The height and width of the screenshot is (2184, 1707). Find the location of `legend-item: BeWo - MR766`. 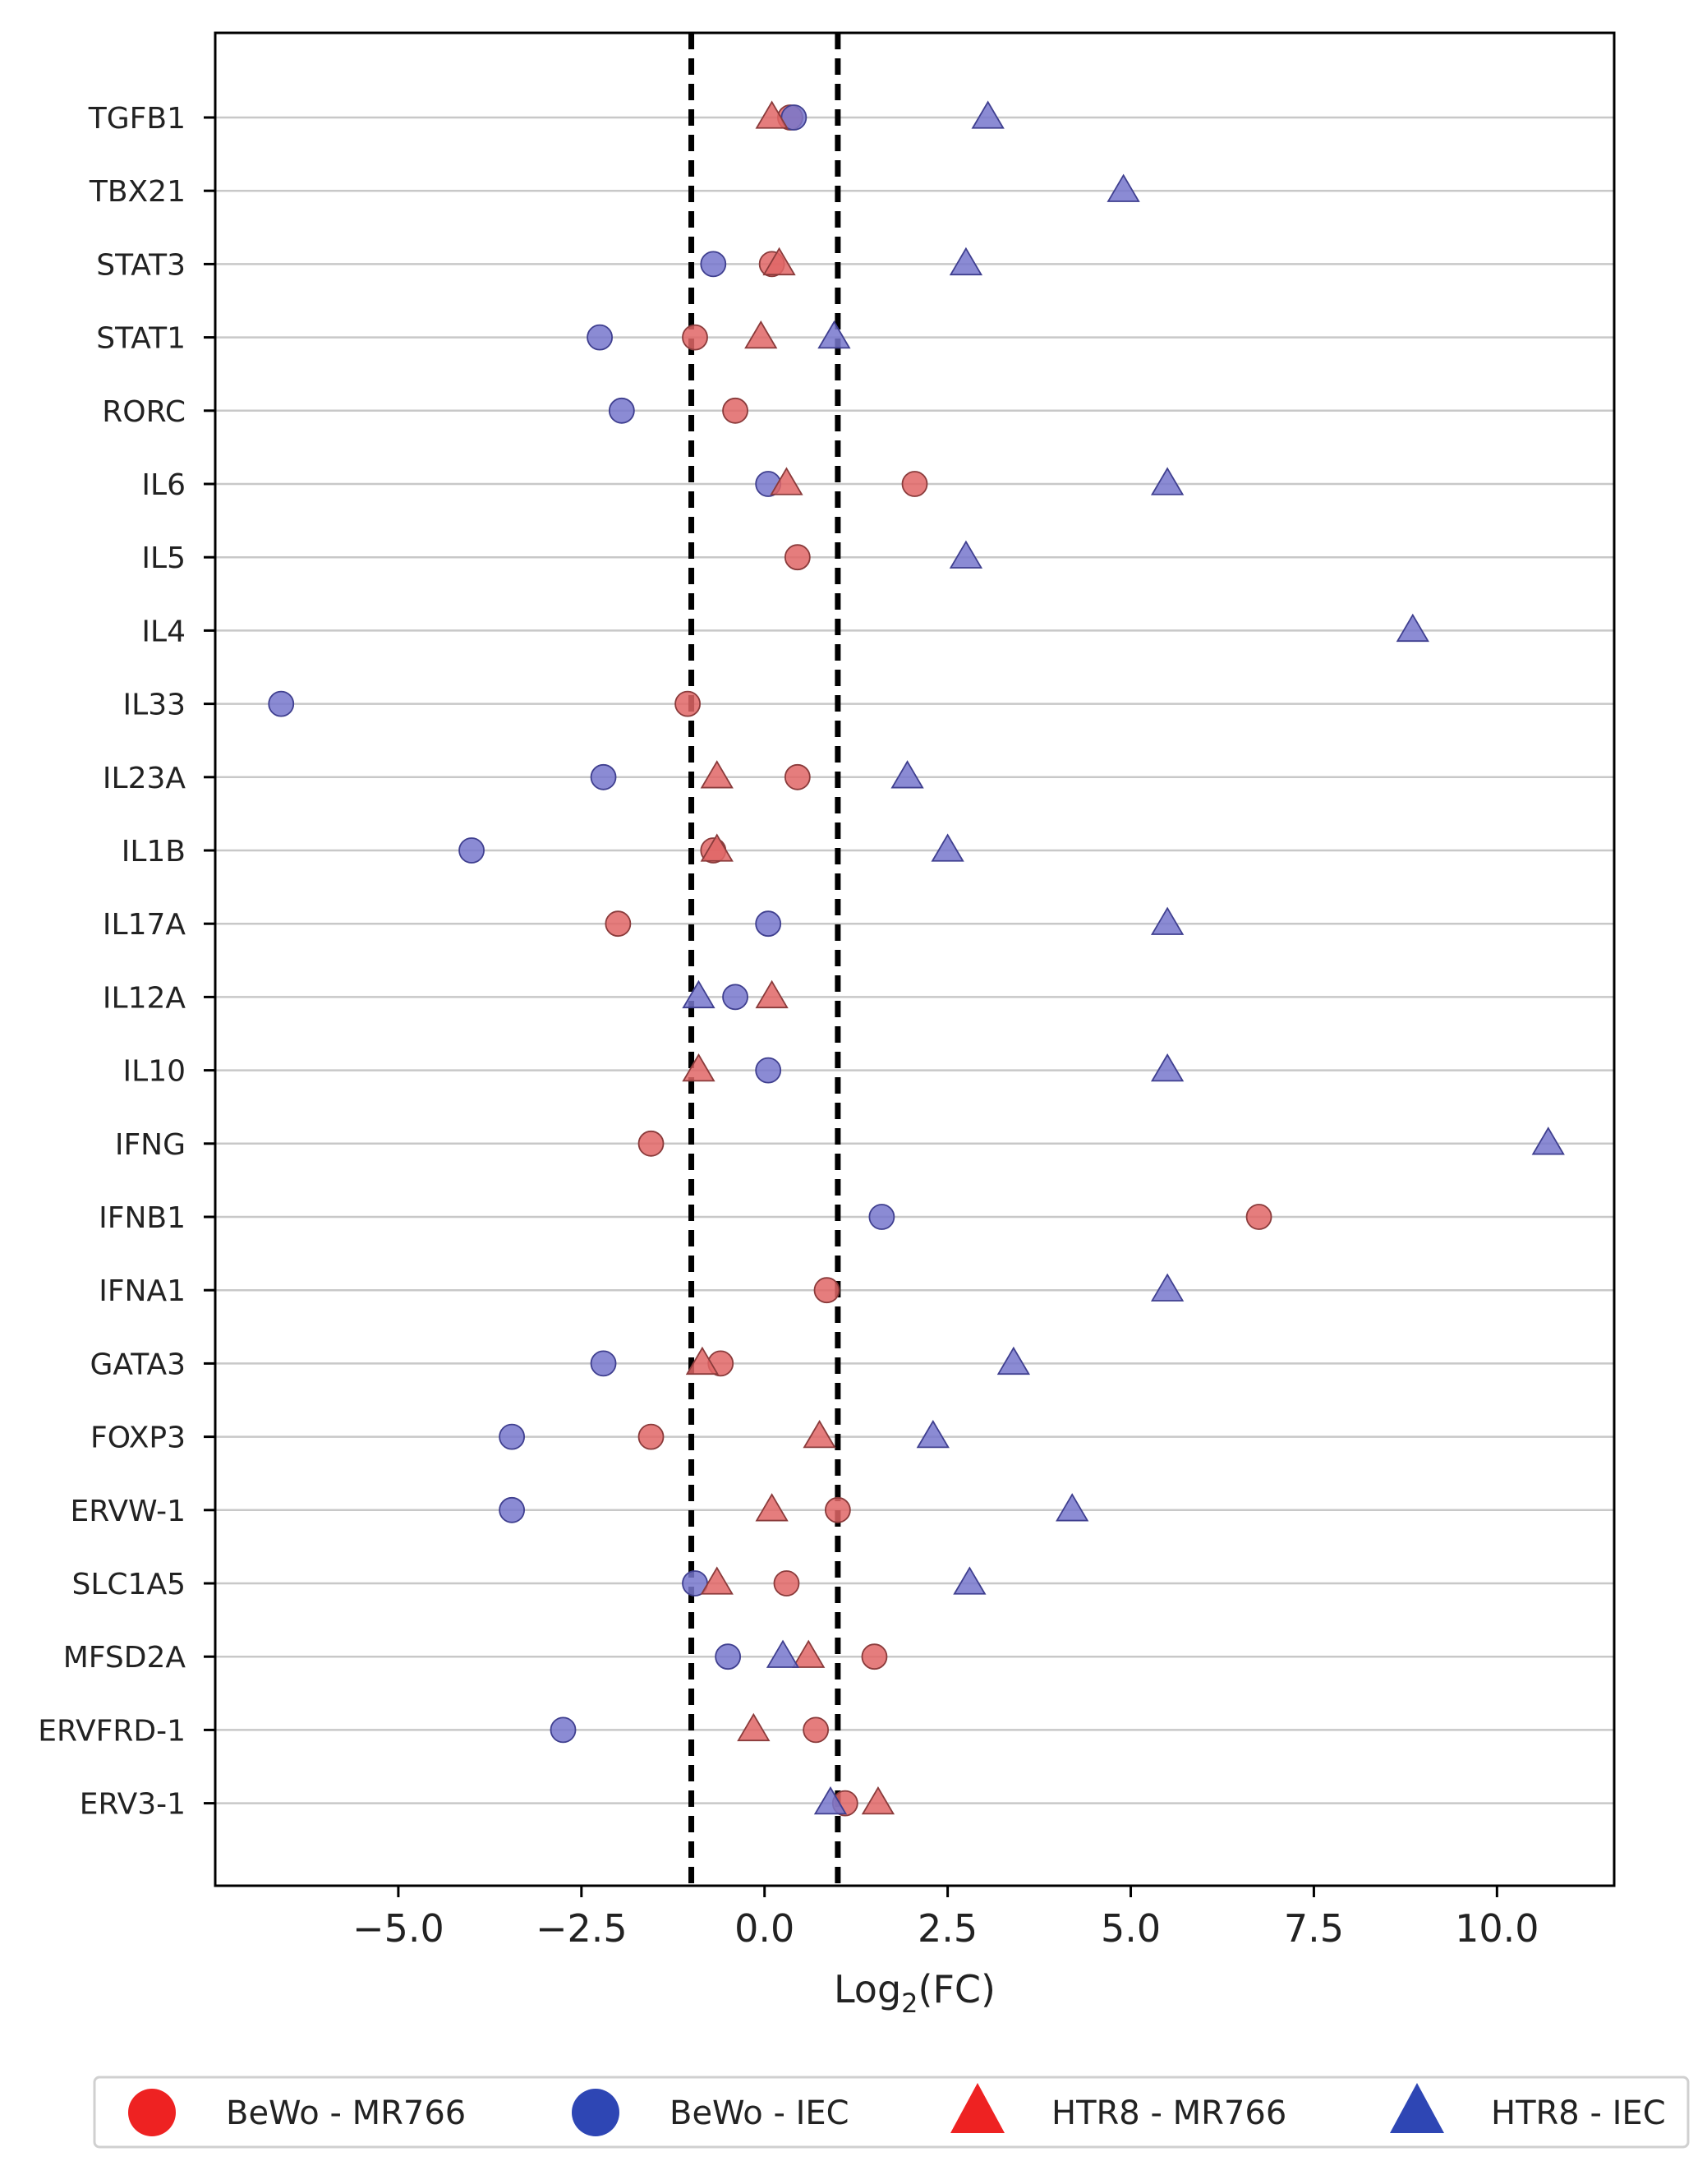

legend-item: BeWo - MR766 is located at coordinates (297, 2112).